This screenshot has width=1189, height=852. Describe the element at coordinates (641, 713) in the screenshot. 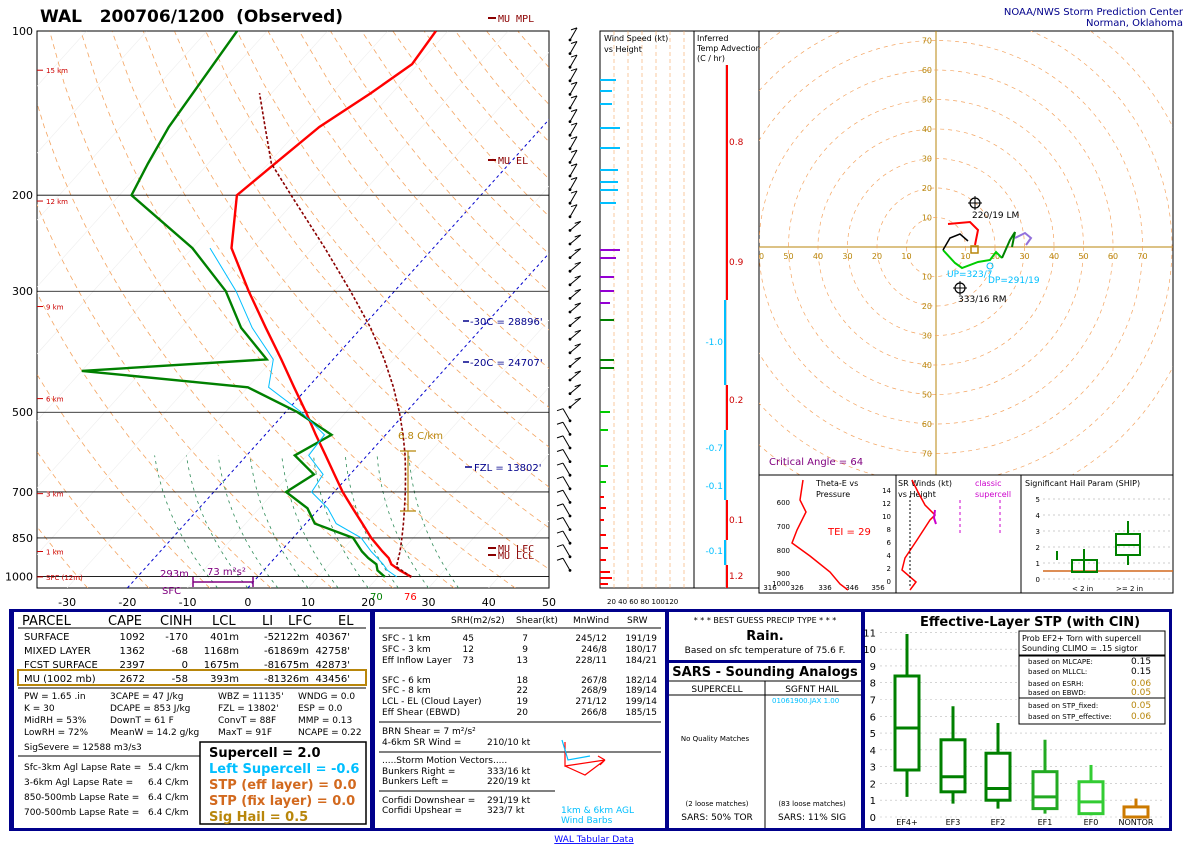

I see `kinematic-cell: 185/15` at that location.